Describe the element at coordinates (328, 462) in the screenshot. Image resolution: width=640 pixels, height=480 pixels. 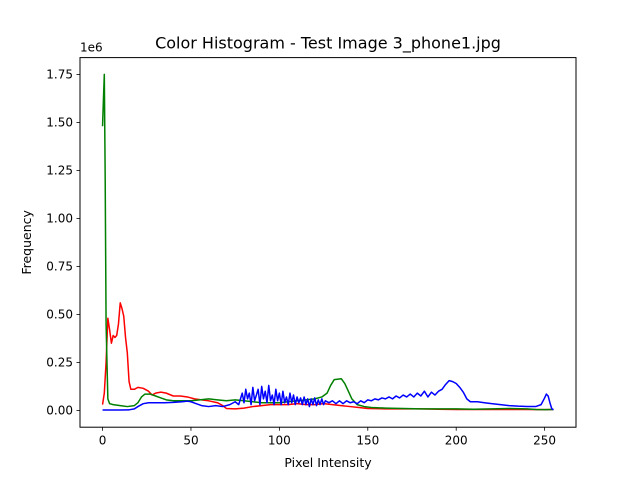
I see `x-axis-label: Pixel Intensity` at that location.